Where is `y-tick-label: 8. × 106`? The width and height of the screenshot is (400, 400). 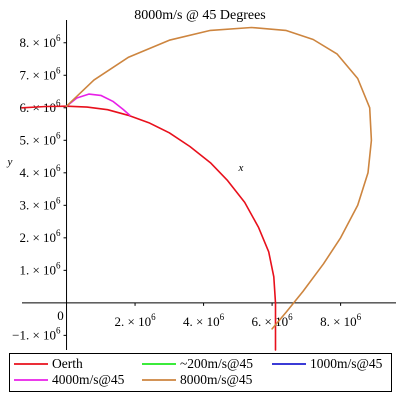 y-tick-label: 8. × 106 is located at coordinates (40, 41).